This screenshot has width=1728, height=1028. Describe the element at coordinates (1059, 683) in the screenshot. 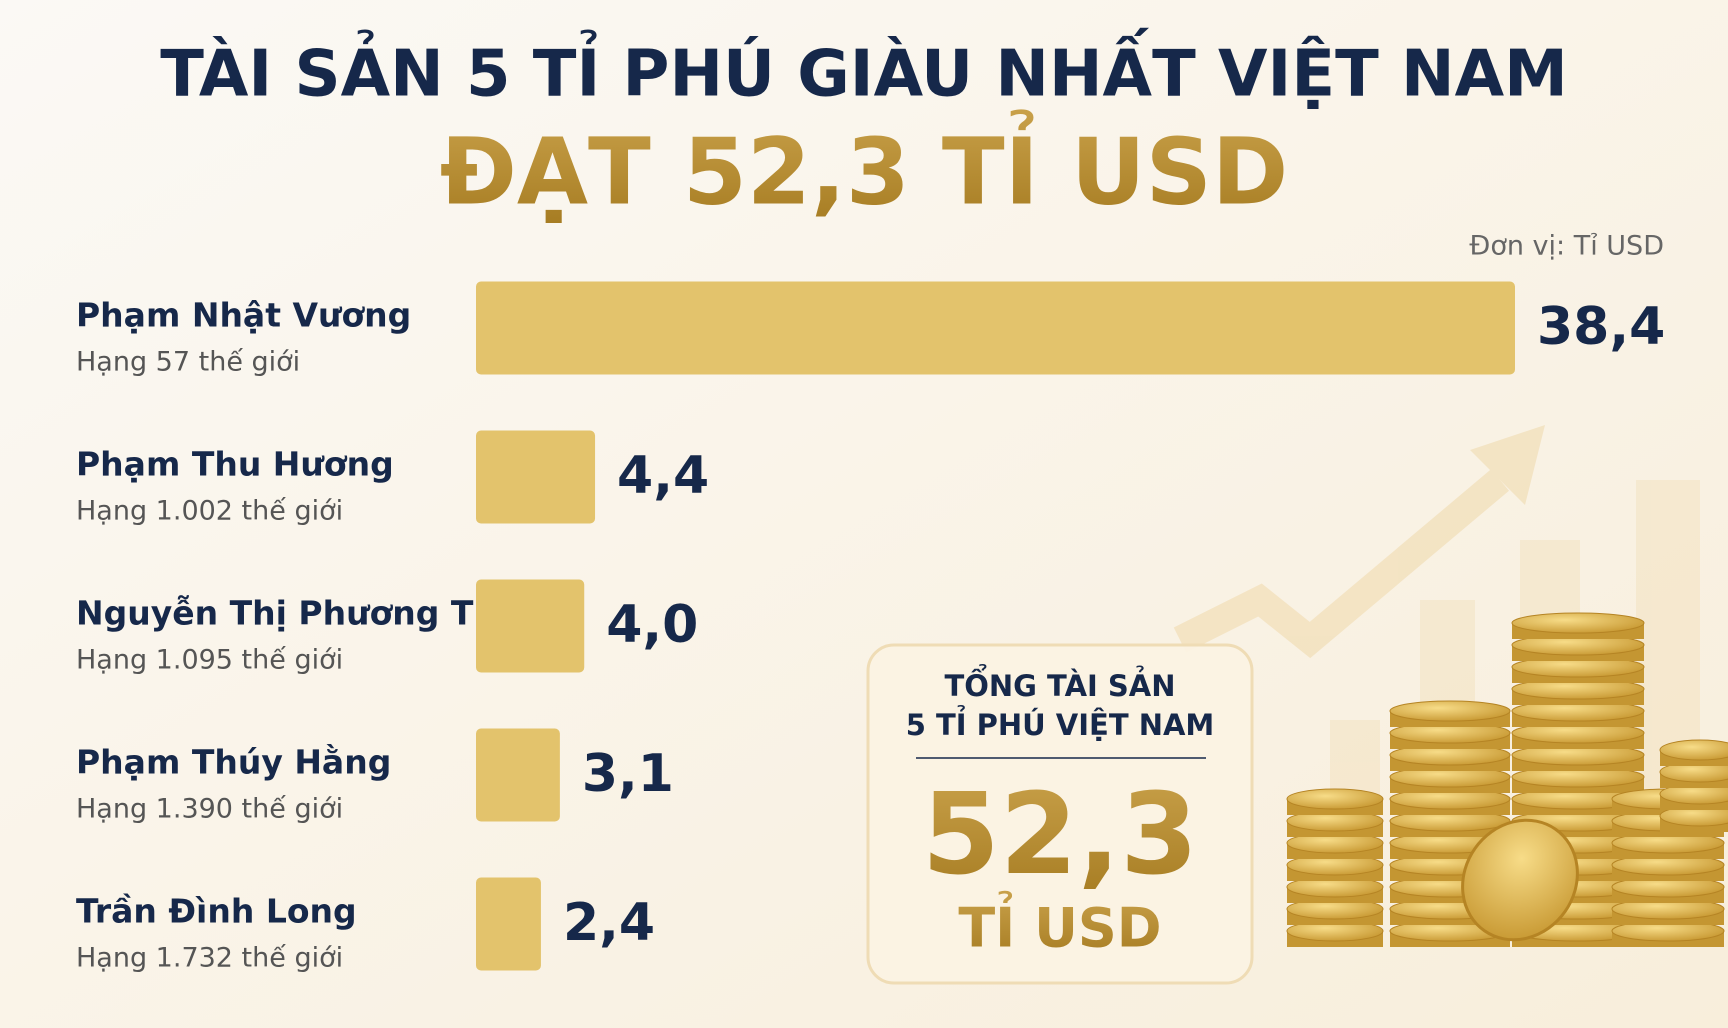

I see `total-title: TỔNG TÀI SẢN` at that location.